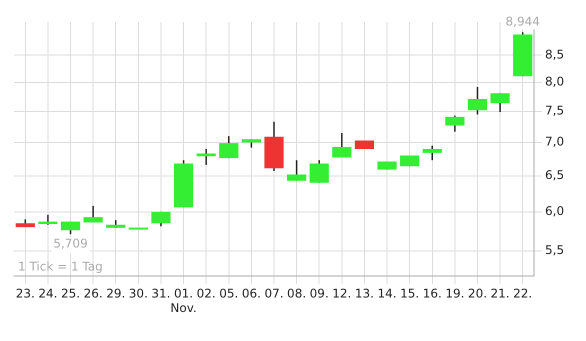  I want to click on x-tick-label: 23., so click(25, 293).